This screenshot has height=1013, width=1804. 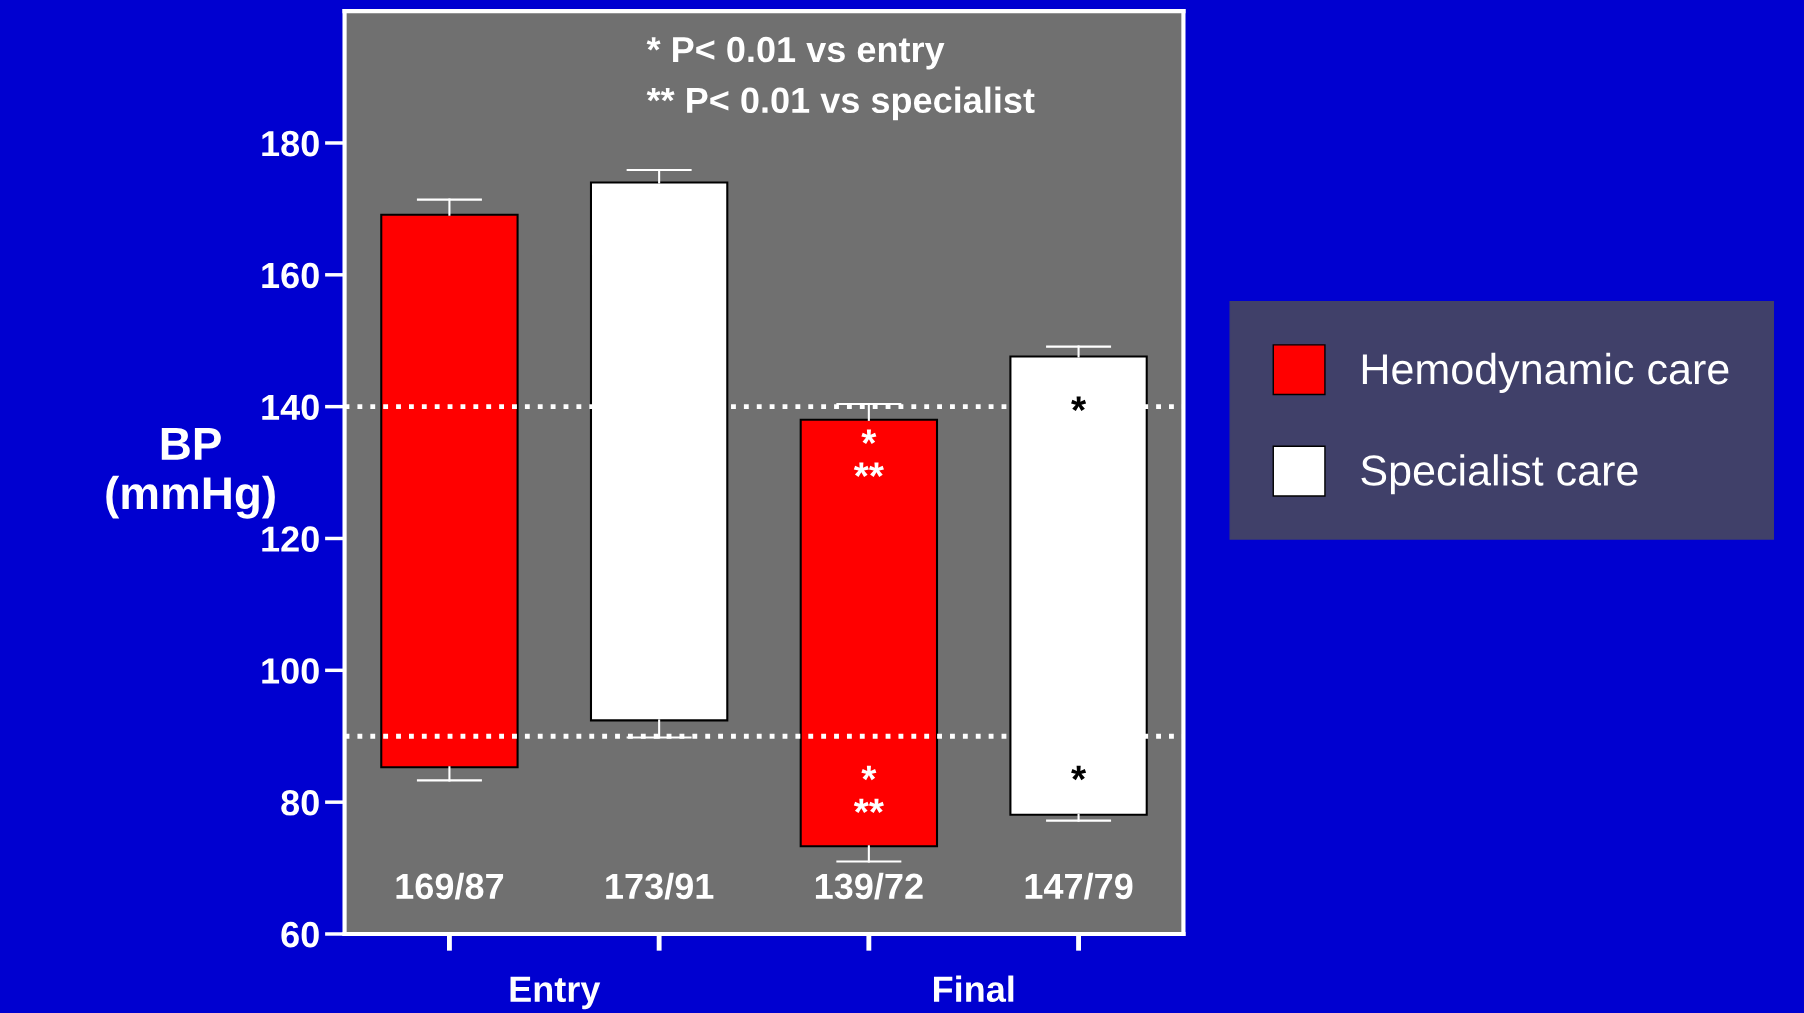 I want to click on y-tick-label: 60, so click(x=300, y=934).